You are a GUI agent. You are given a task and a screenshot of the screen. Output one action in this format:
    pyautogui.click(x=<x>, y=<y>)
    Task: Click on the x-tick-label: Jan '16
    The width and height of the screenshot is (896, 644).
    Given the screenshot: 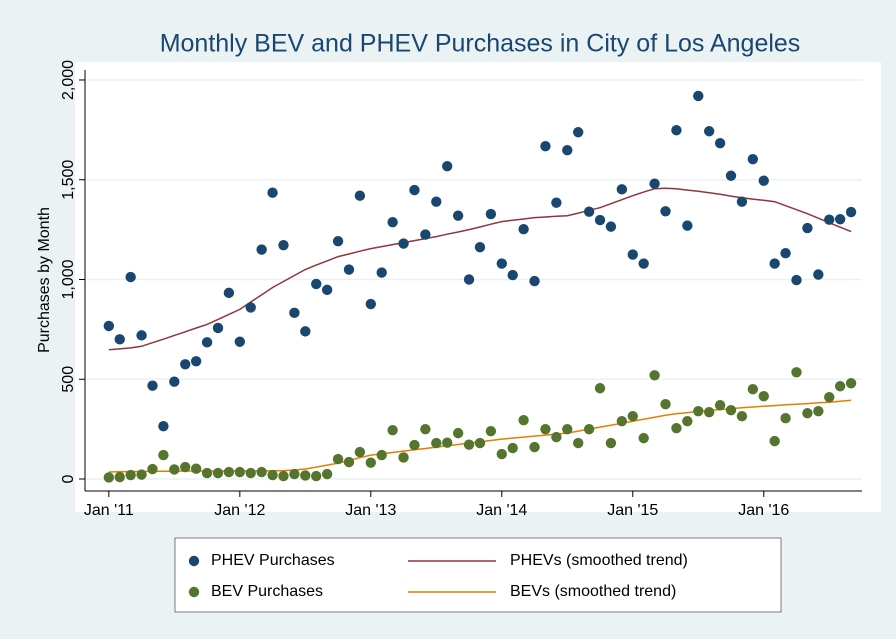 What is the action you would take?
    pyautogui.click(x=763, y=510)
    